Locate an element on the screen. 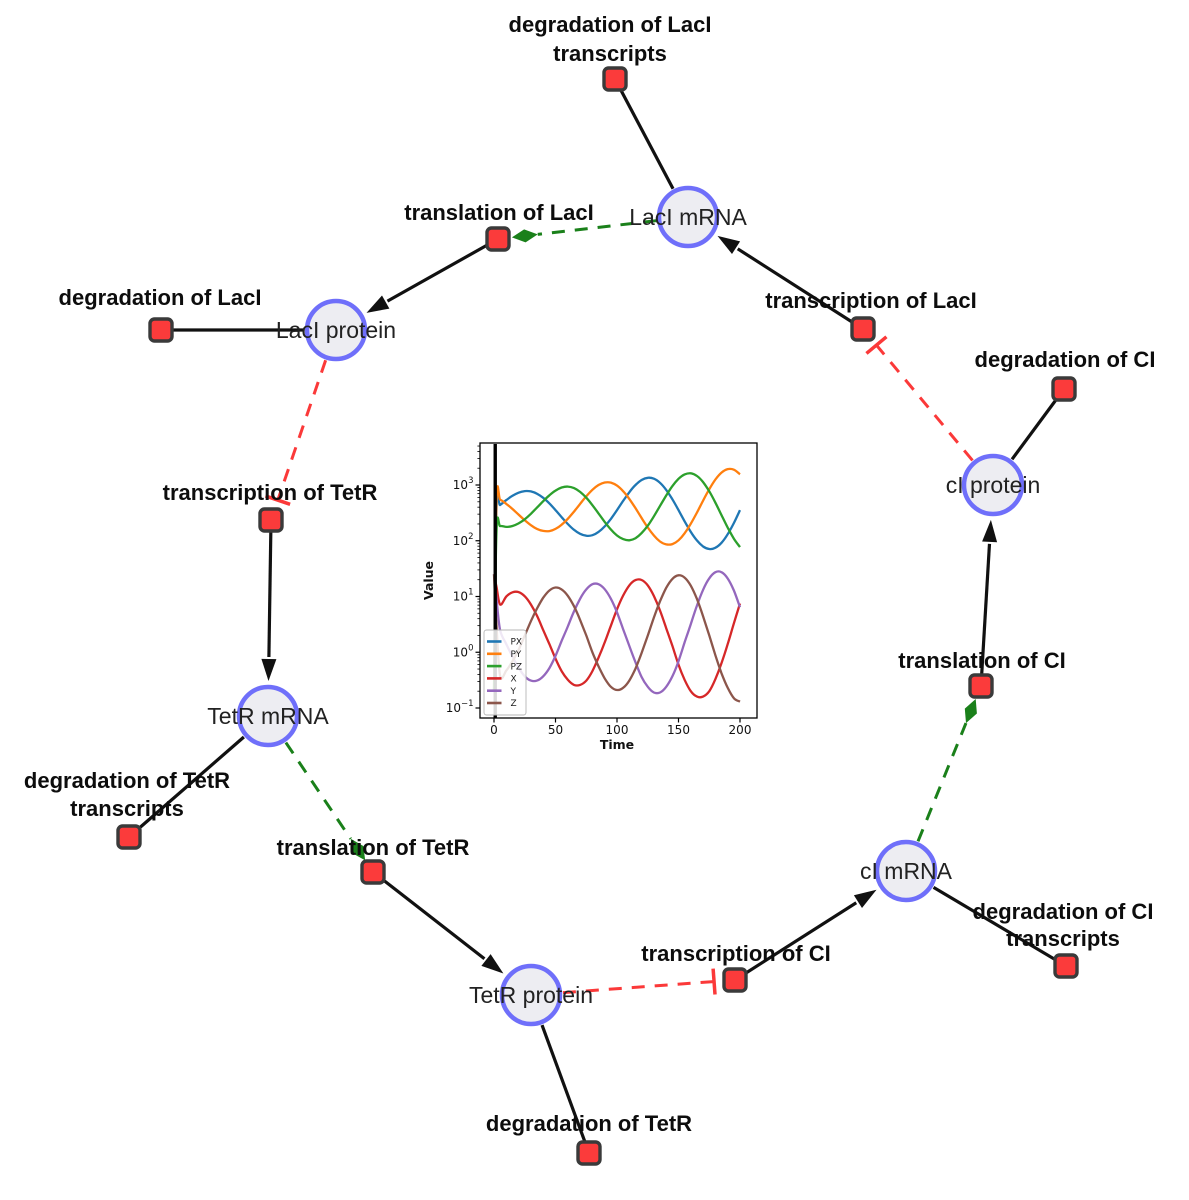 The height and width of the screenshot is (1200, 1189). edge-production-ci-mrna-transcription-of-ci is located at coordinates (805, 935).